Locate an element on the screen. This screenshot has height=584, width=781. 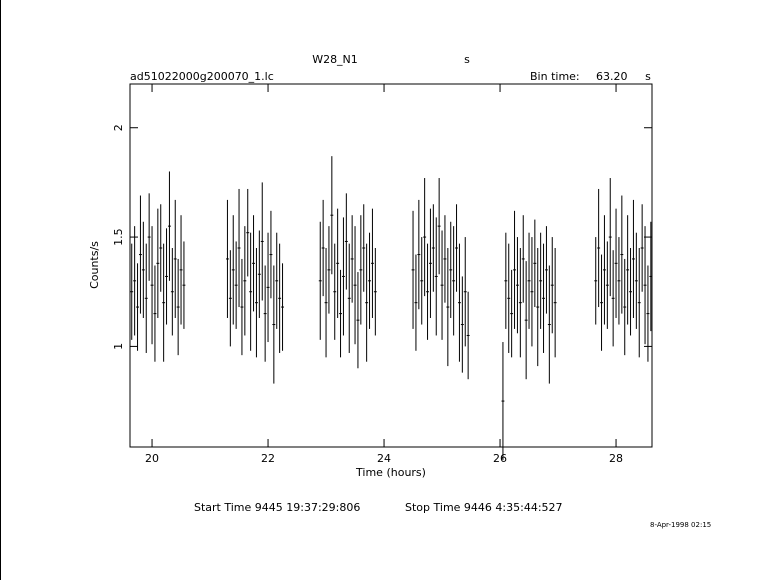
x-tick-label: 22 is located at coordinates (268, 458).